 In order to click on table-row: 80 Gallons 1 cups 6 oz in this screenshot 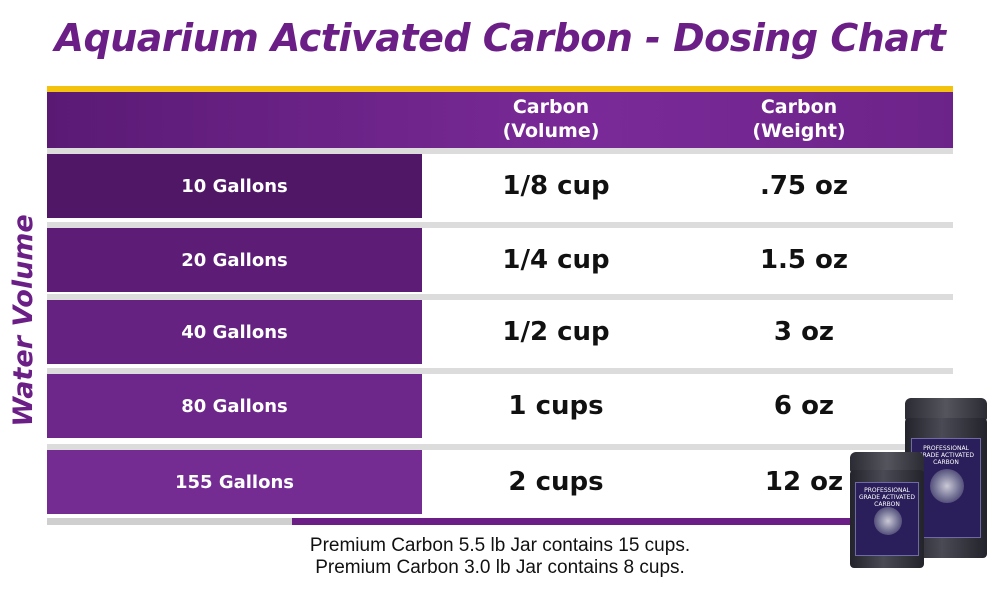, I will do `click(500, 403)`.